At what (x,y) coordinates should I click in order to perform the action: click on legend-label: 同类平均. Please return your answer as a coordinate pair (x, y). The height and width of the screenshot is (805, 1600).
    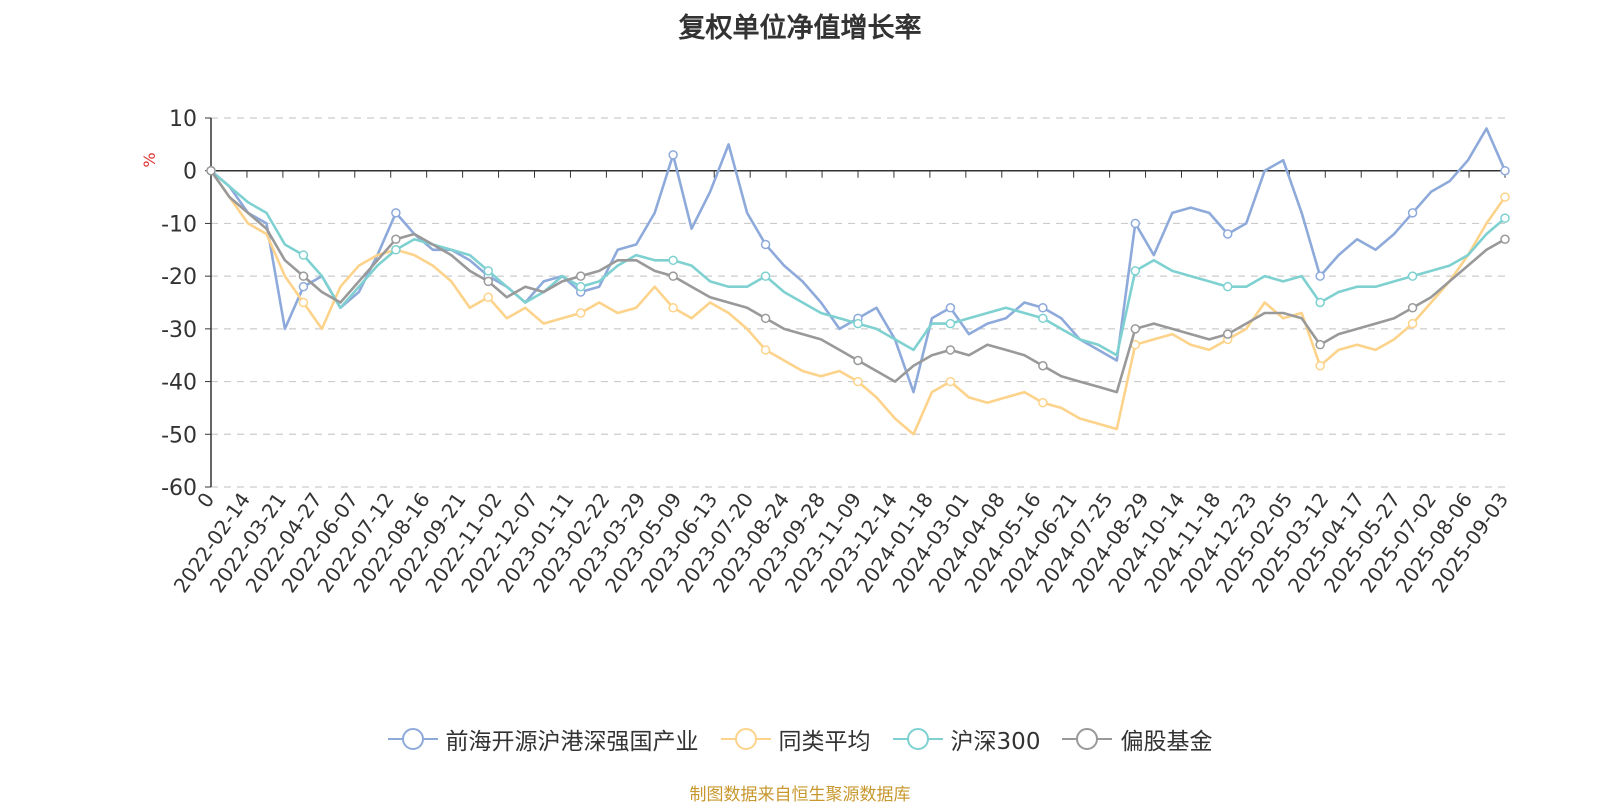
    Looking at the image, I should click on (824, 742).